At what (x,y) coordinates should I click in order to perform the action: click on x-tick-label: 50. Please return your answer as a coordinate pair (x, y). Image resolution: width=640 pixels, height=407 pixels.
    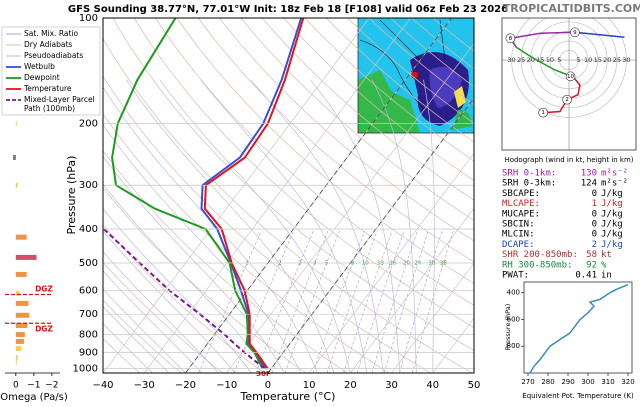
    Looking at the image, I should click on (474, 385).